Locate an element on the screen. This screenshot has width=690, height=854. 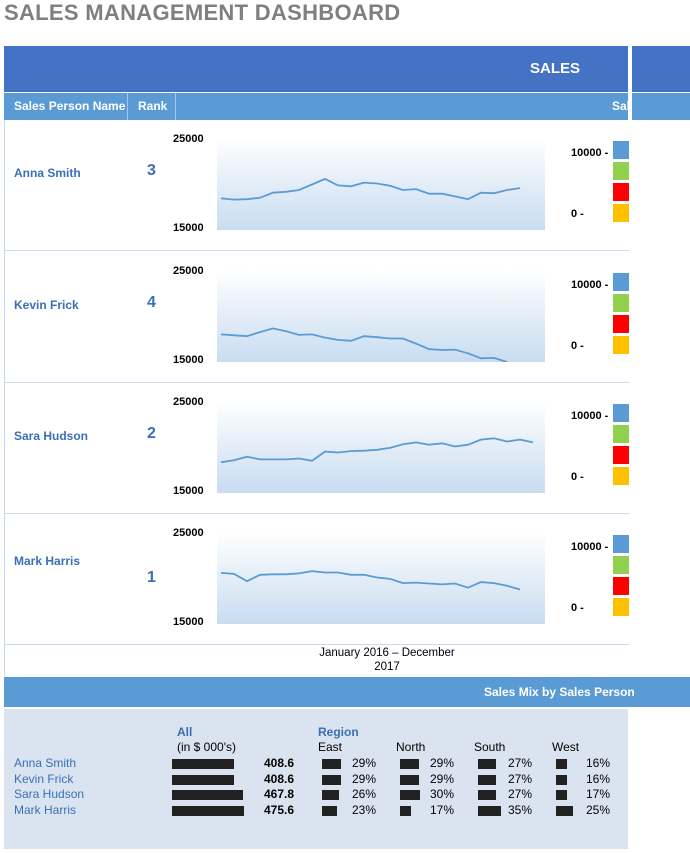
region-share-percent: 23% is located at coordinates (363, 810).